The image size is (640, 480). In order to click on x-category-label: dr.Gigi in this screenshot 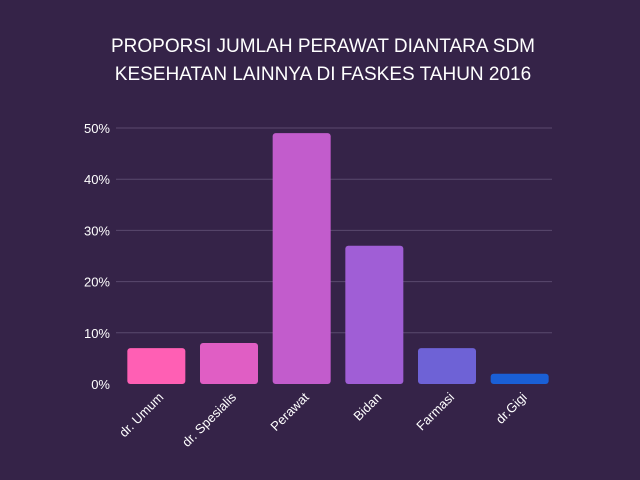, I will do `click(511, 407)`.